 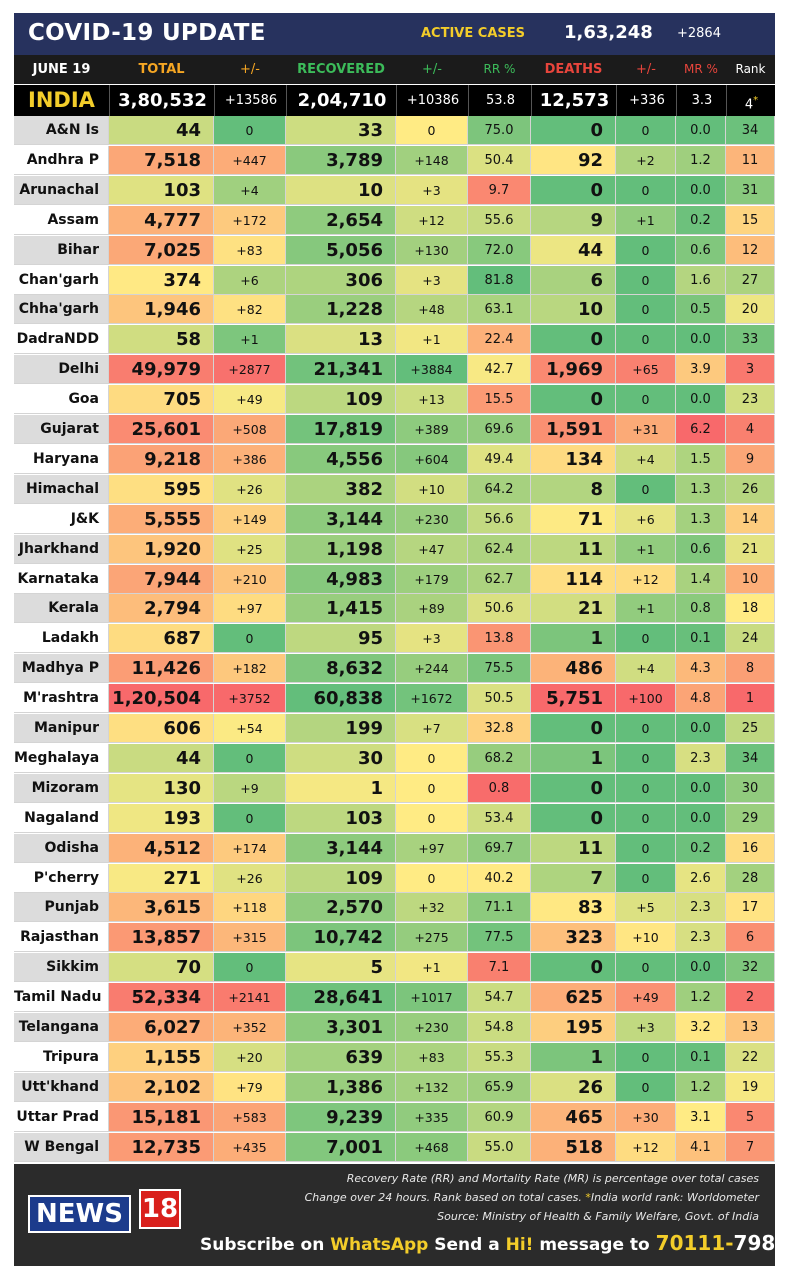 What do you see at coordinates (161, 459) in the screenshot?
I see `total-cell: 9,218` at bounding box center [161, 459].